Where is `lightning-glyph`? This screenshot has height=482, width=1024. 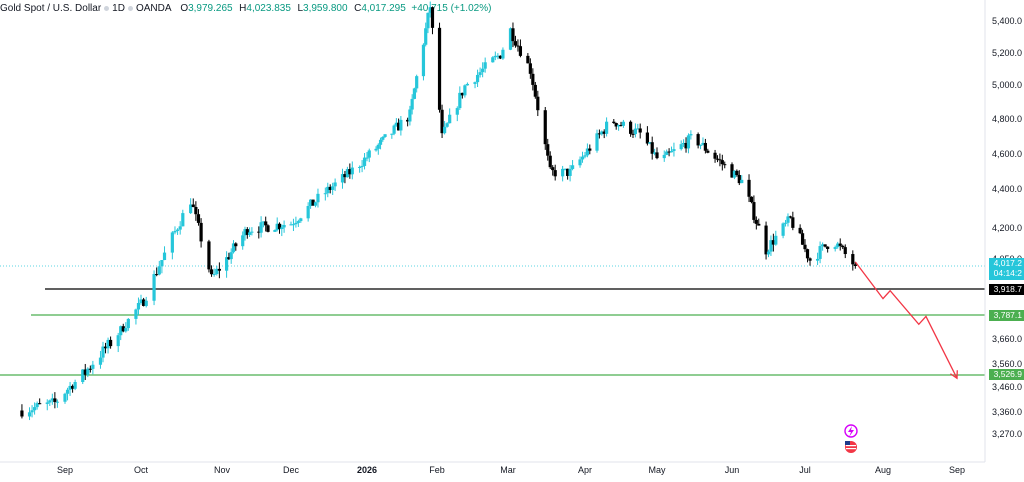
lightning-glyph is located at coordinates (851, 431).